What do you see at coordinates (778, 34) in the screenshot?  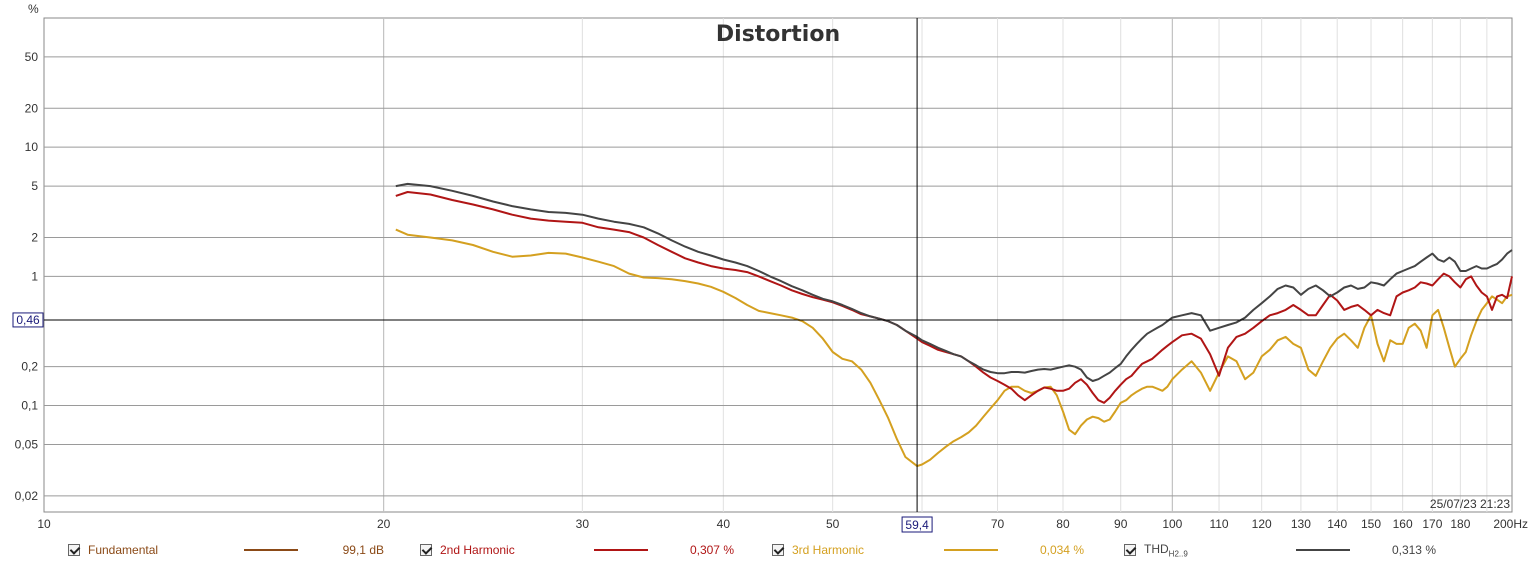 I see `chart-title: Distortion` at bounding box center [778, 34].